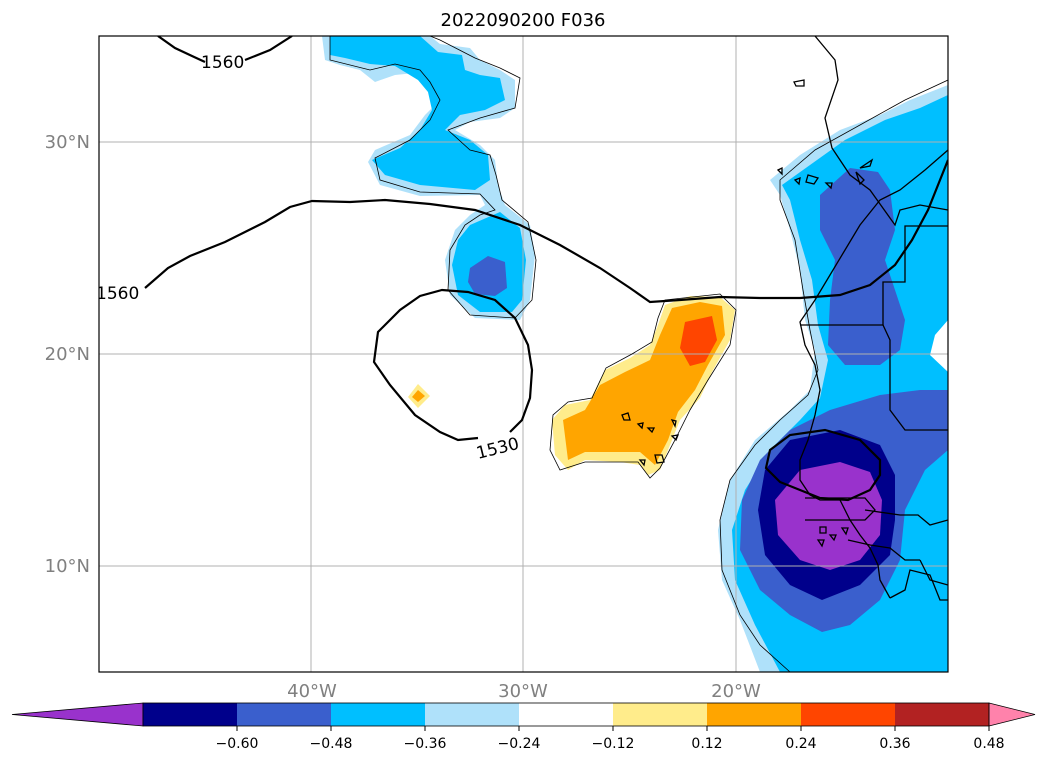  I want to click on lon-label-40w: 40°W, so click(312, 691).